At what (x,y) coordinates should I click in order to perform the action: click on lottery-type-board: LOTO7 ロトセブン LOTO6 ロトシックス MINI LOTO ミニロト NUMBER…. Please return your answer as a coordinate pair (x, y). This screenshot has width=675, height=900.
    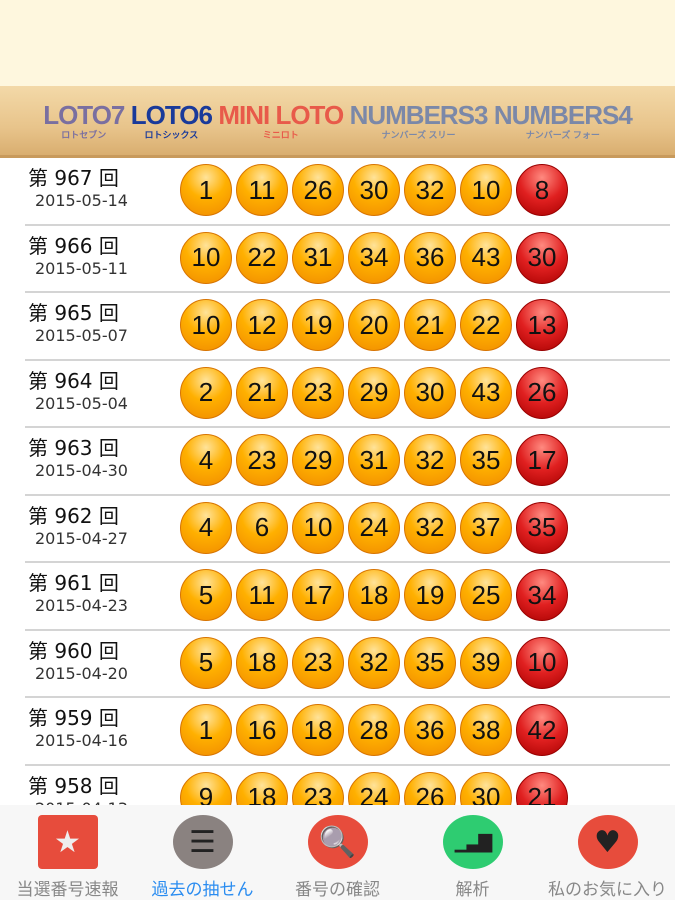
    Looking at the image, I should click on (337, 122).